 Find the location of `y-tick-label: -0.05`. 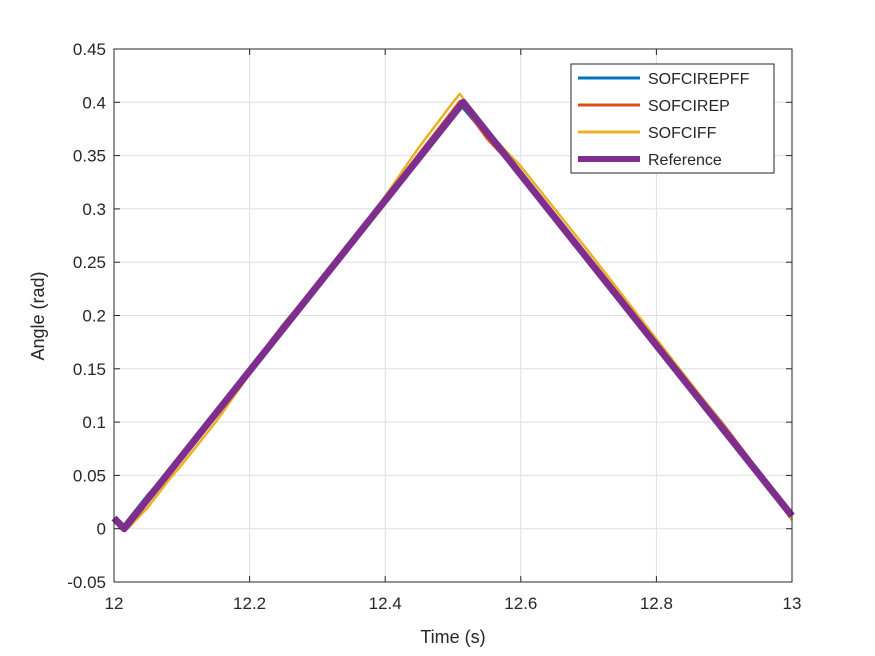

y-tick-label: -0.05 is located at coordinates (86, 582).